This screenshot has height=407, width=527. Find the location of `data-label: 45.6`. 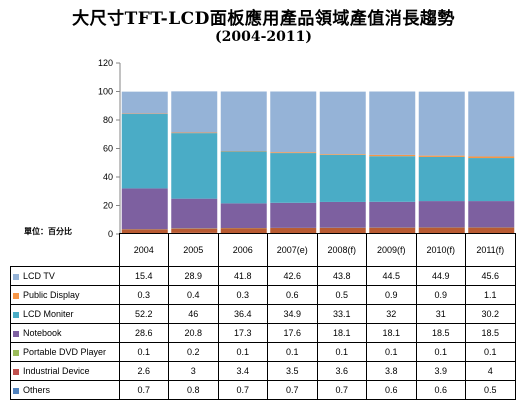

data-label: 45.6 is located at coordinates (490, 276).